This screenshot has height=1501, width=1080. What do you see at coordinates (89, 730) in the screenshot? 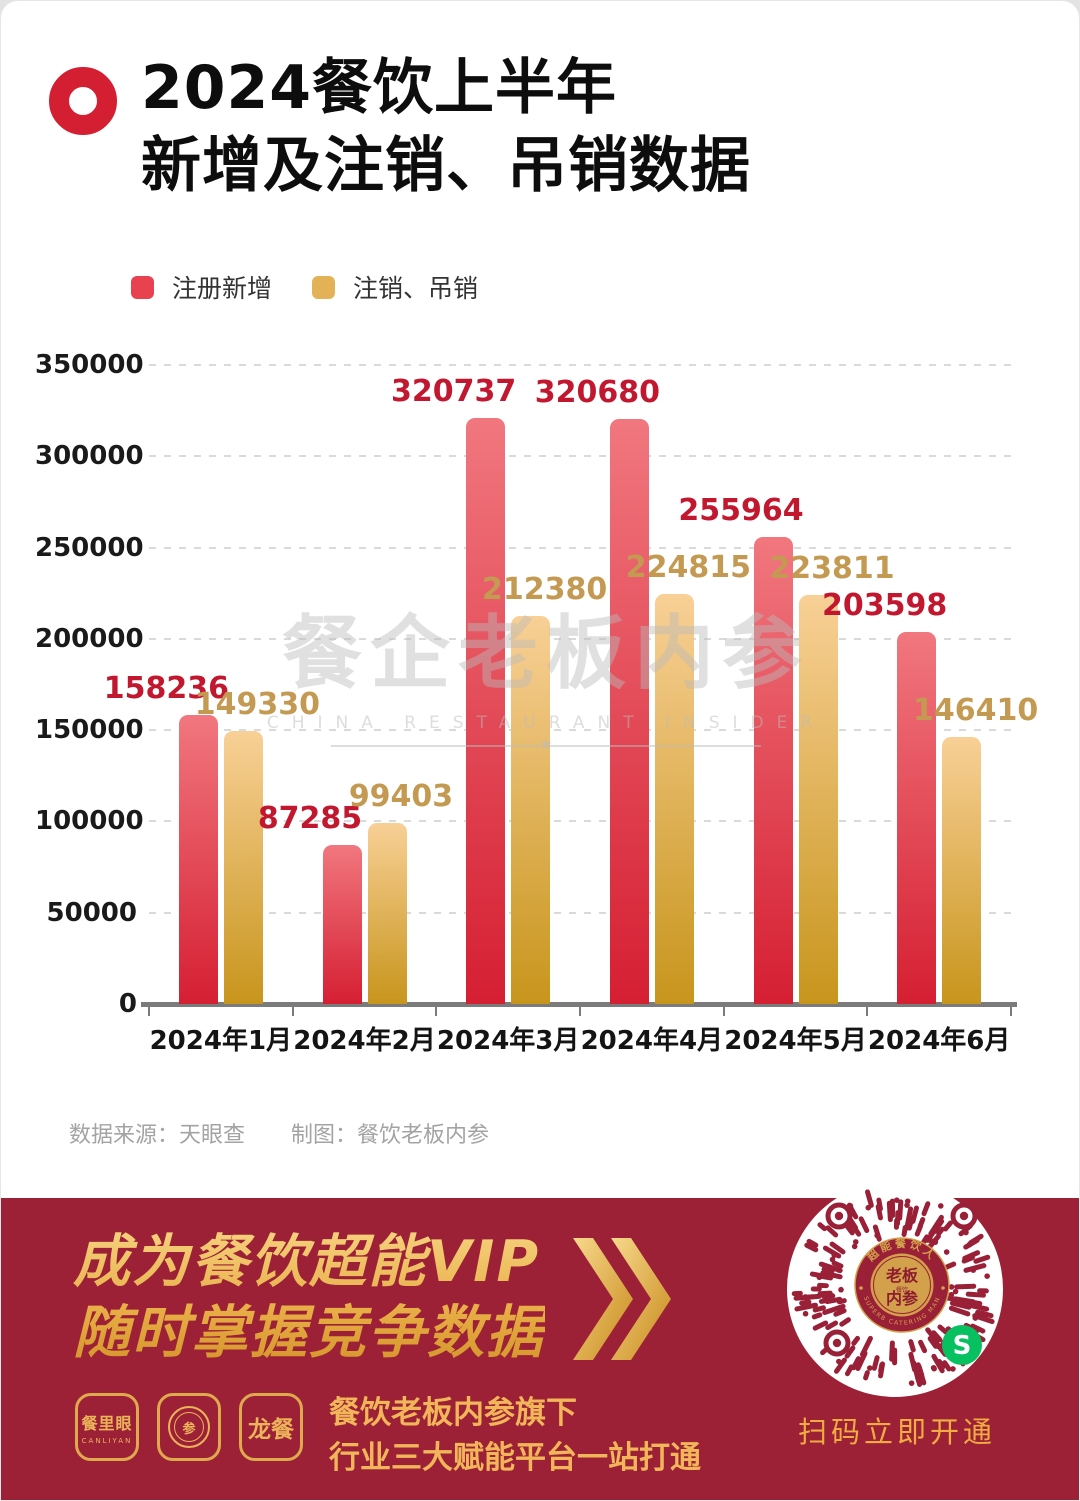
I see `y-axis-tick-label: 150000` at bounding box center [89, 730].